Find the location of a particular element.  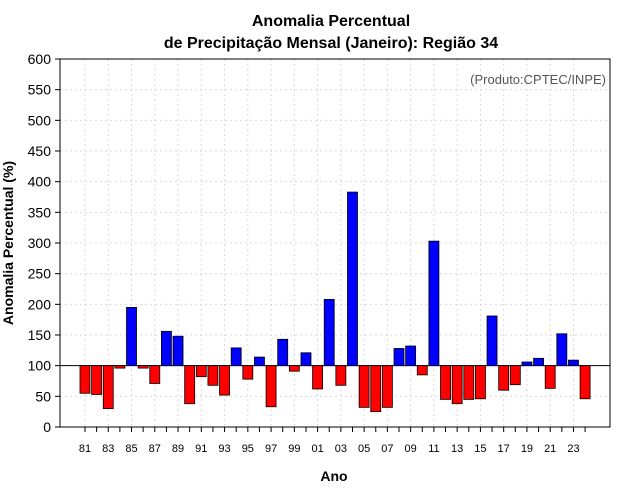

x-tick-label: 15 is located at coordinates (480, 449).